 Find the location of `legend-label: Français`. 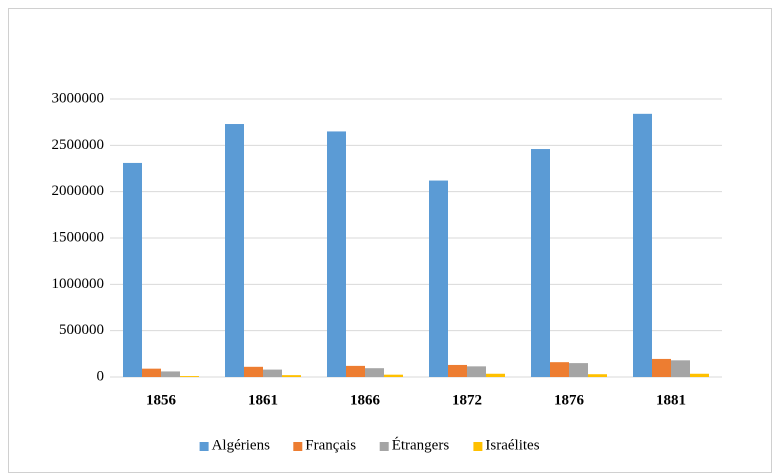

legend-label: Français is located at coordinates (330, 445).